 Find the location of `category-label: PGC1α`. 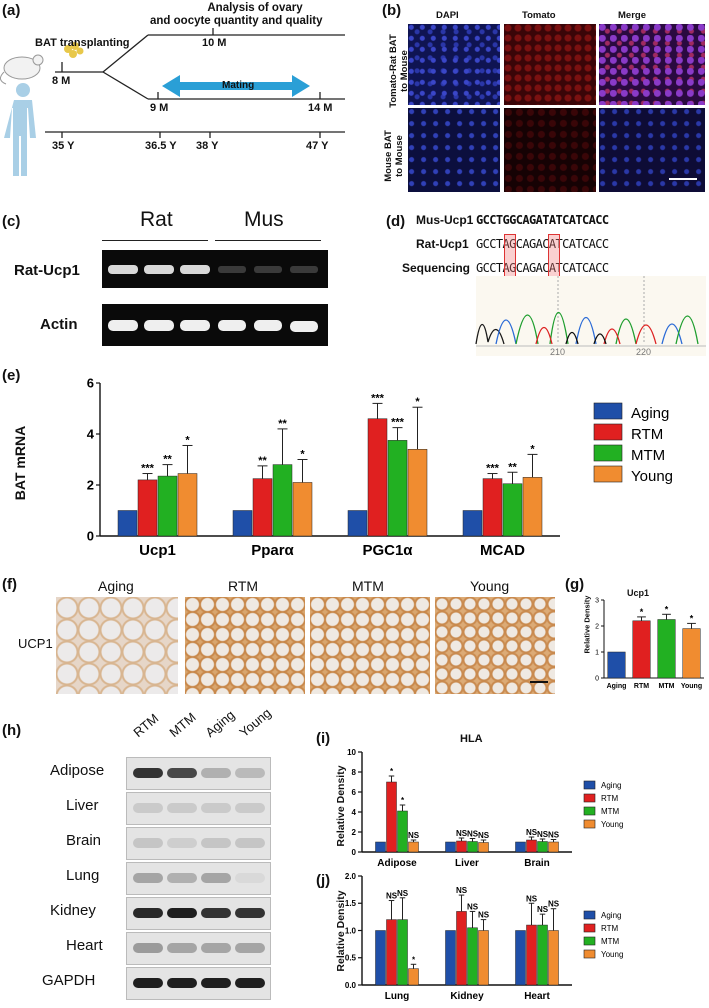

category-label: PGC1α is located at coordinates (387, 550).